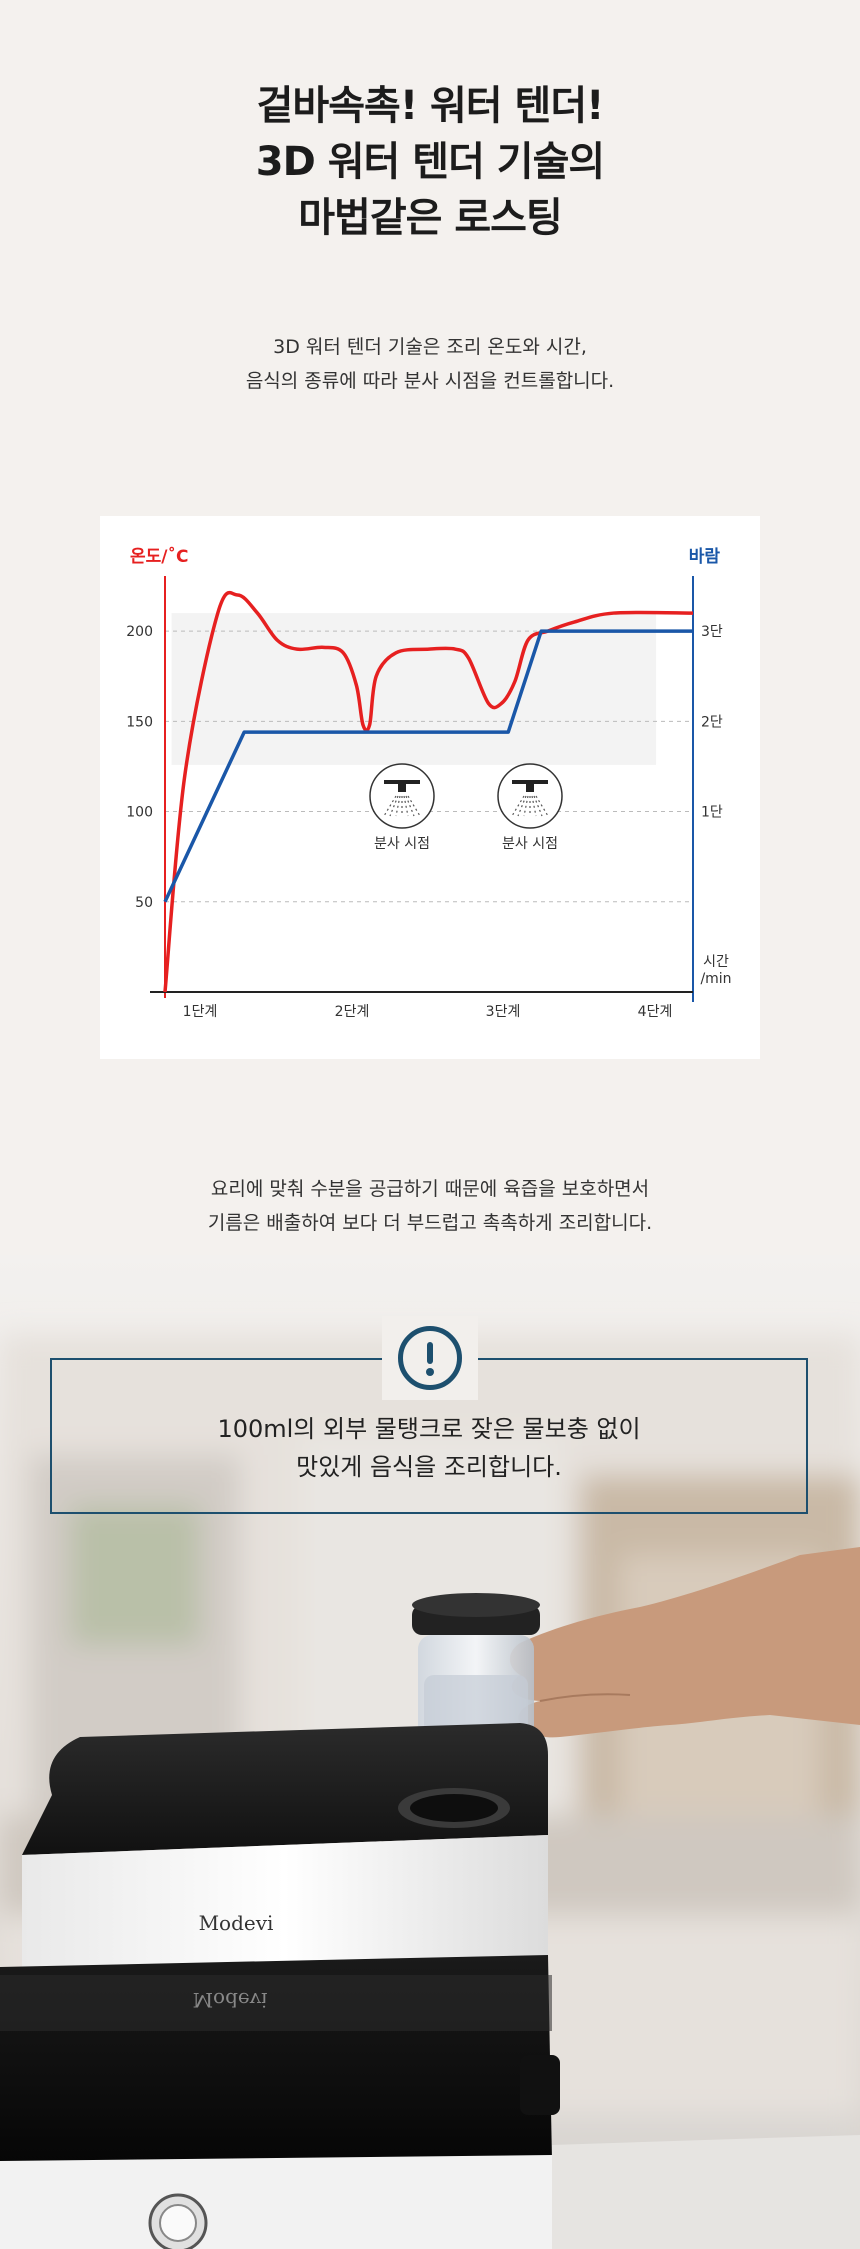  I want to click on series-line-temperature, so click(428, 792).